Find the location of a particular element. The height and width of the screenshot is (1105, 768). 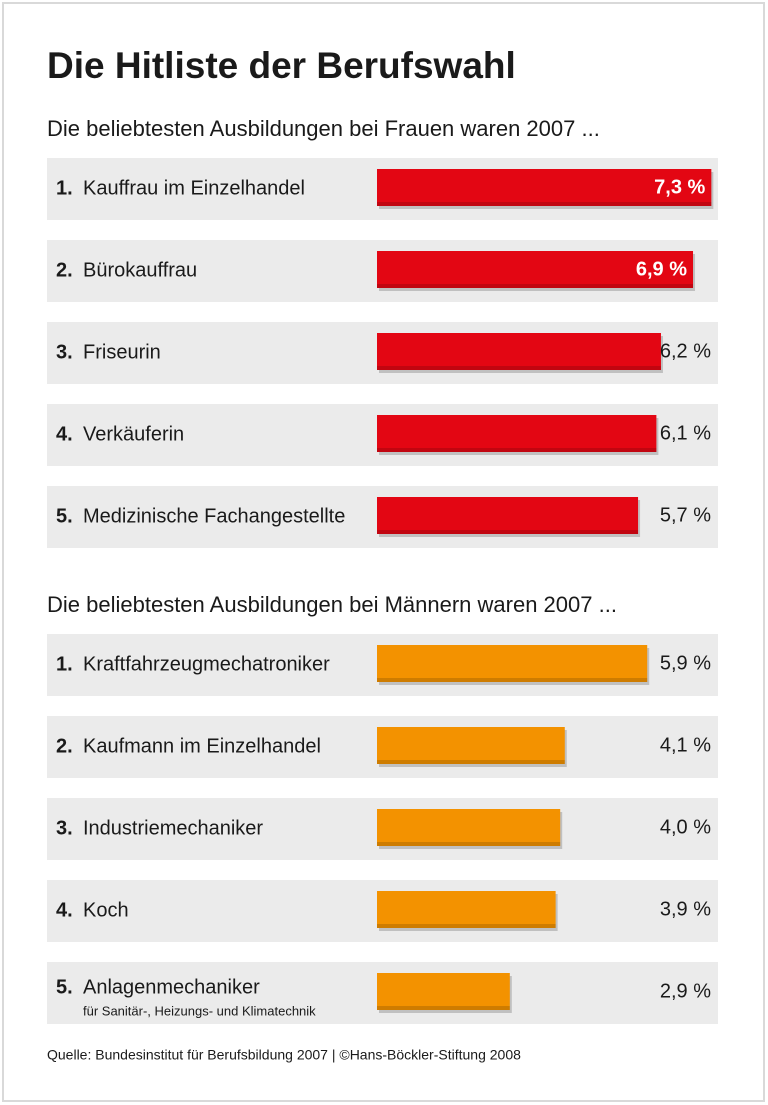

category-note: für Sanitär-, Heizungs- und Klimatechnik is located at coordinates (199, 1010).